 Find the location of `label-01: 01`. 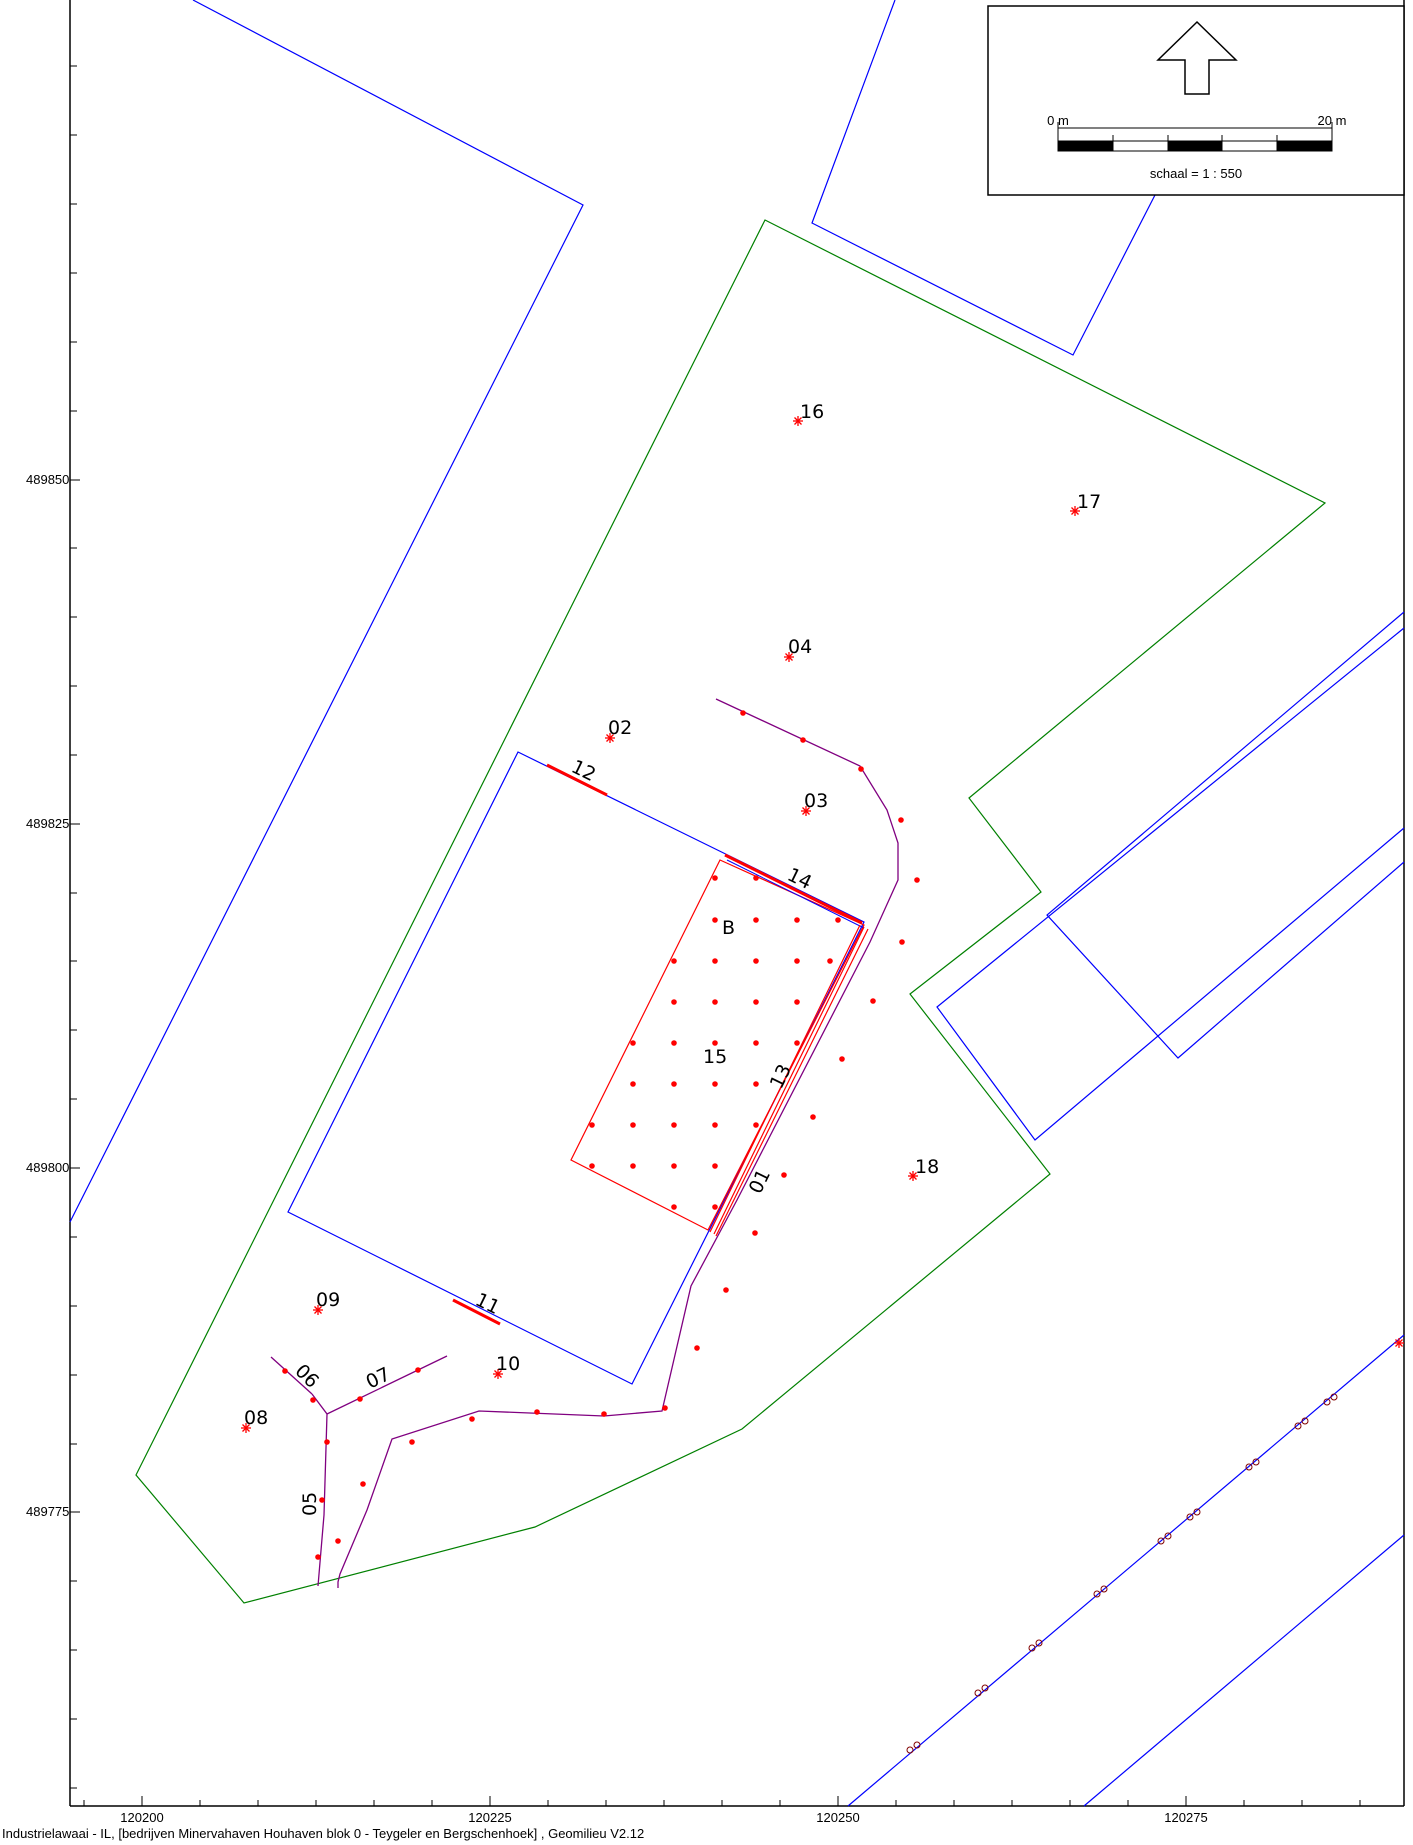

label-01: 01 is located at coordinates (760, 1181).